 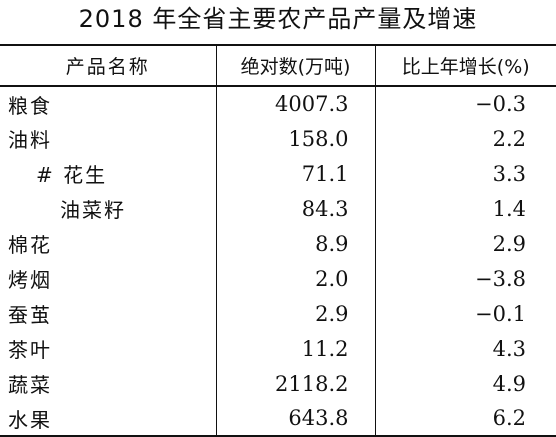 I want to click on table-row: 油料 158.0 2.2, so click(x=278, y=138).